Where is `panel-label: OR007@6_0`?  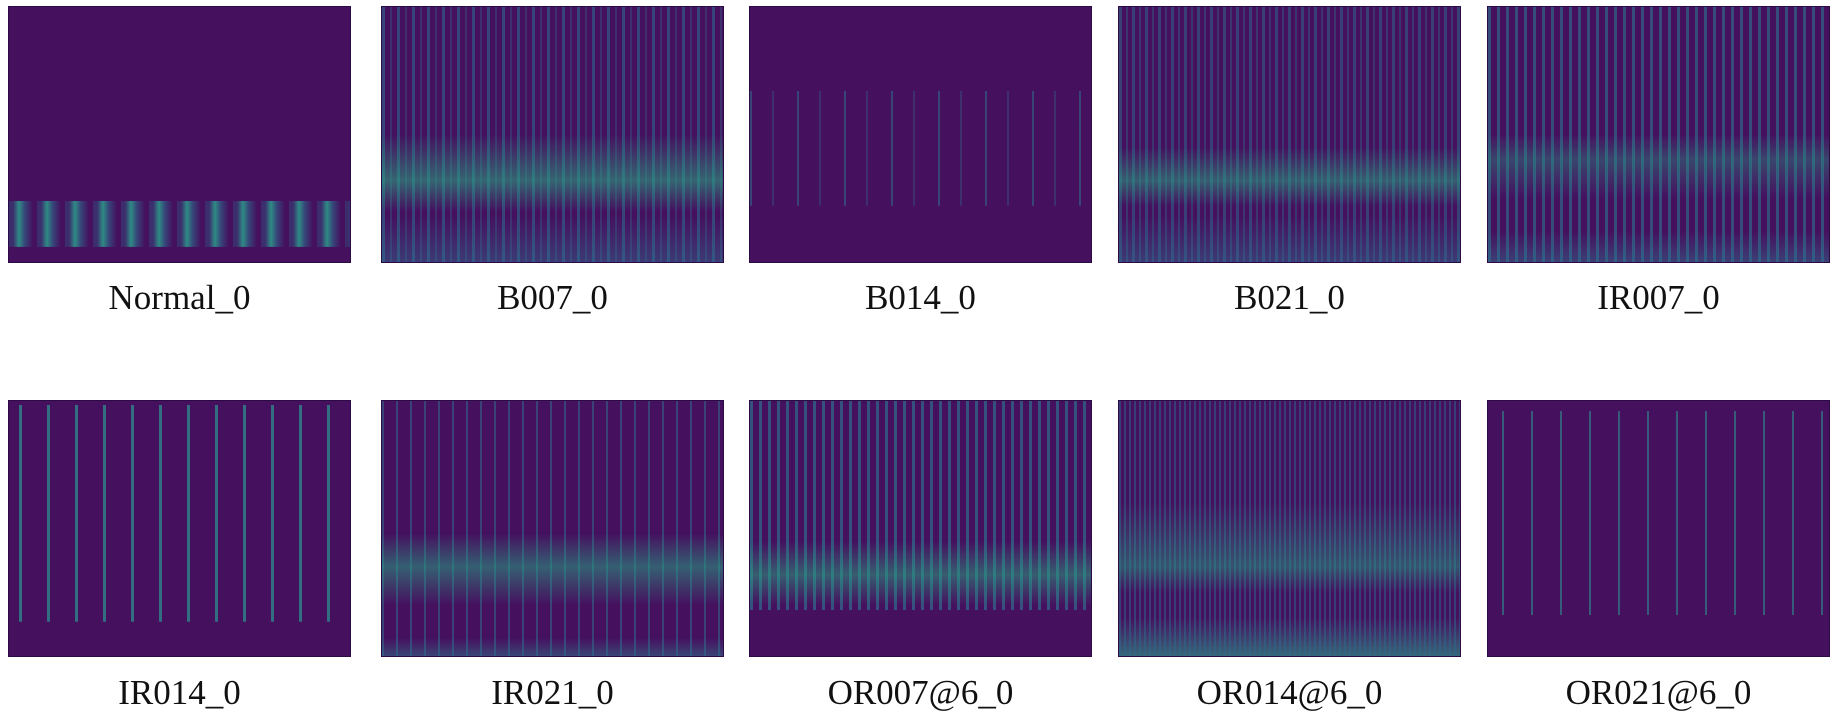 panel-label: OR007@6_0 is located at coordinates (920, 692).